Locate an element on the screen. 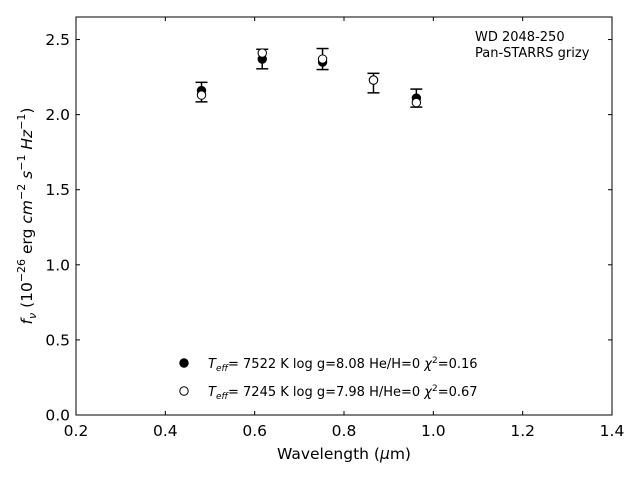 This screenshot has height=480, width=640. chart-annotation-line-2: Pan-STARRS grizy is located at coordinates (532, 53).